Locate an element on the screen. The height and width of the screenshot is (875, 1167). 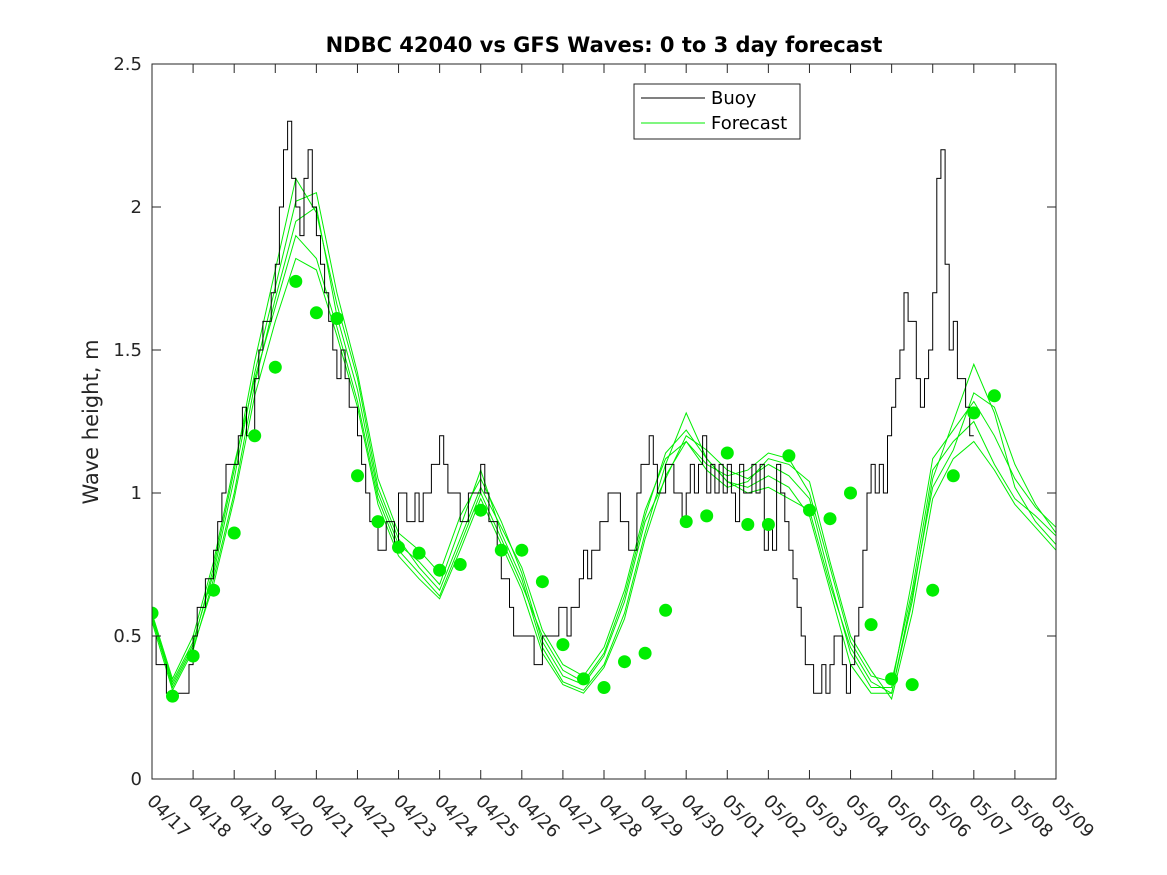
legend-forecast-label: Forecast is located at coordinates (749, 123).